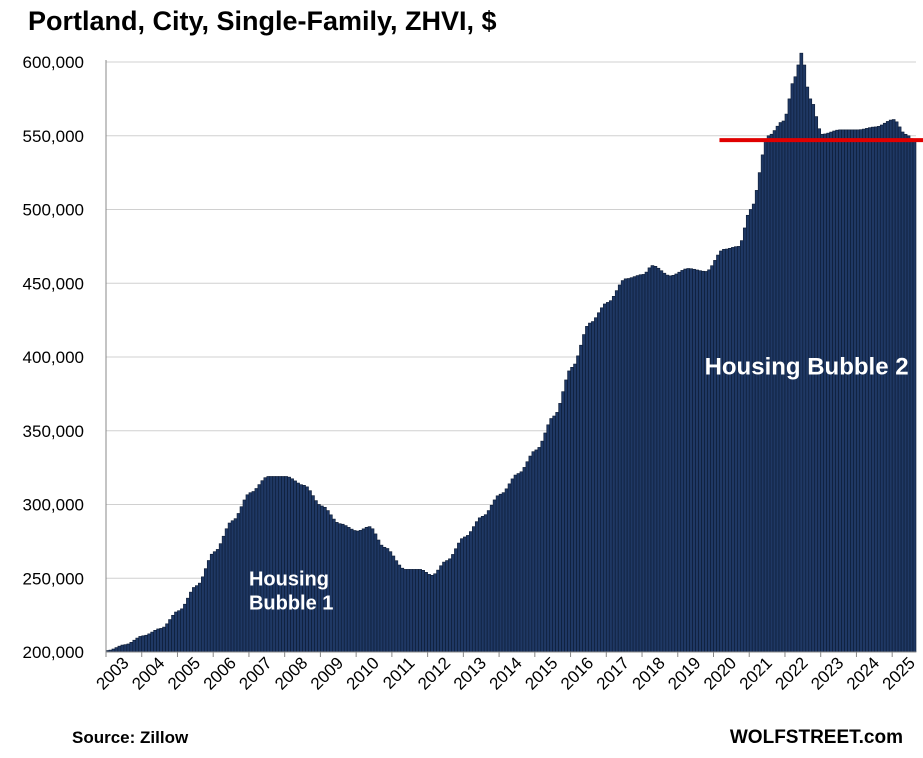 This screenshot has width=923, height=758. What do you see at coordinates (470, 673) in the screenshot?
I see `x-tick-label: 2013` at bounding box center [470, 673].